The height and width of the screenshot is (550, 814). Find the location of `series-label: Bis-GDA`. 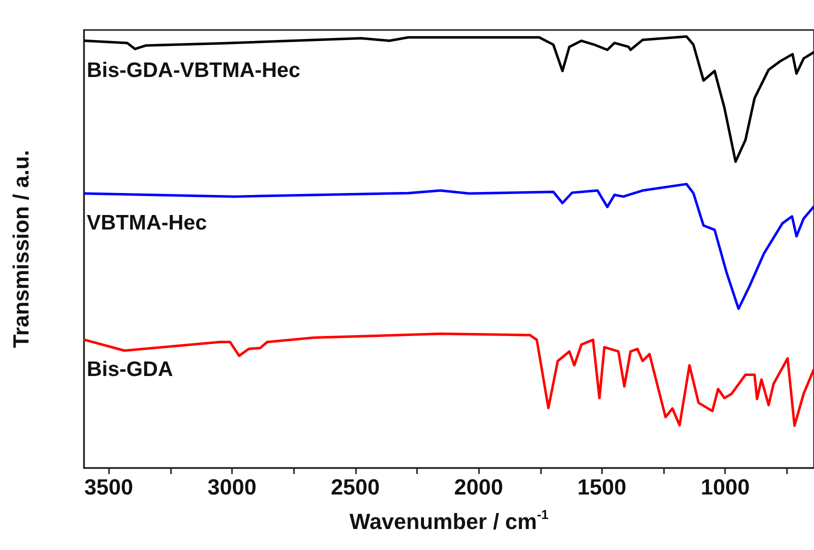

series-label: Bis-GDA is located at coordinates (130, 369).